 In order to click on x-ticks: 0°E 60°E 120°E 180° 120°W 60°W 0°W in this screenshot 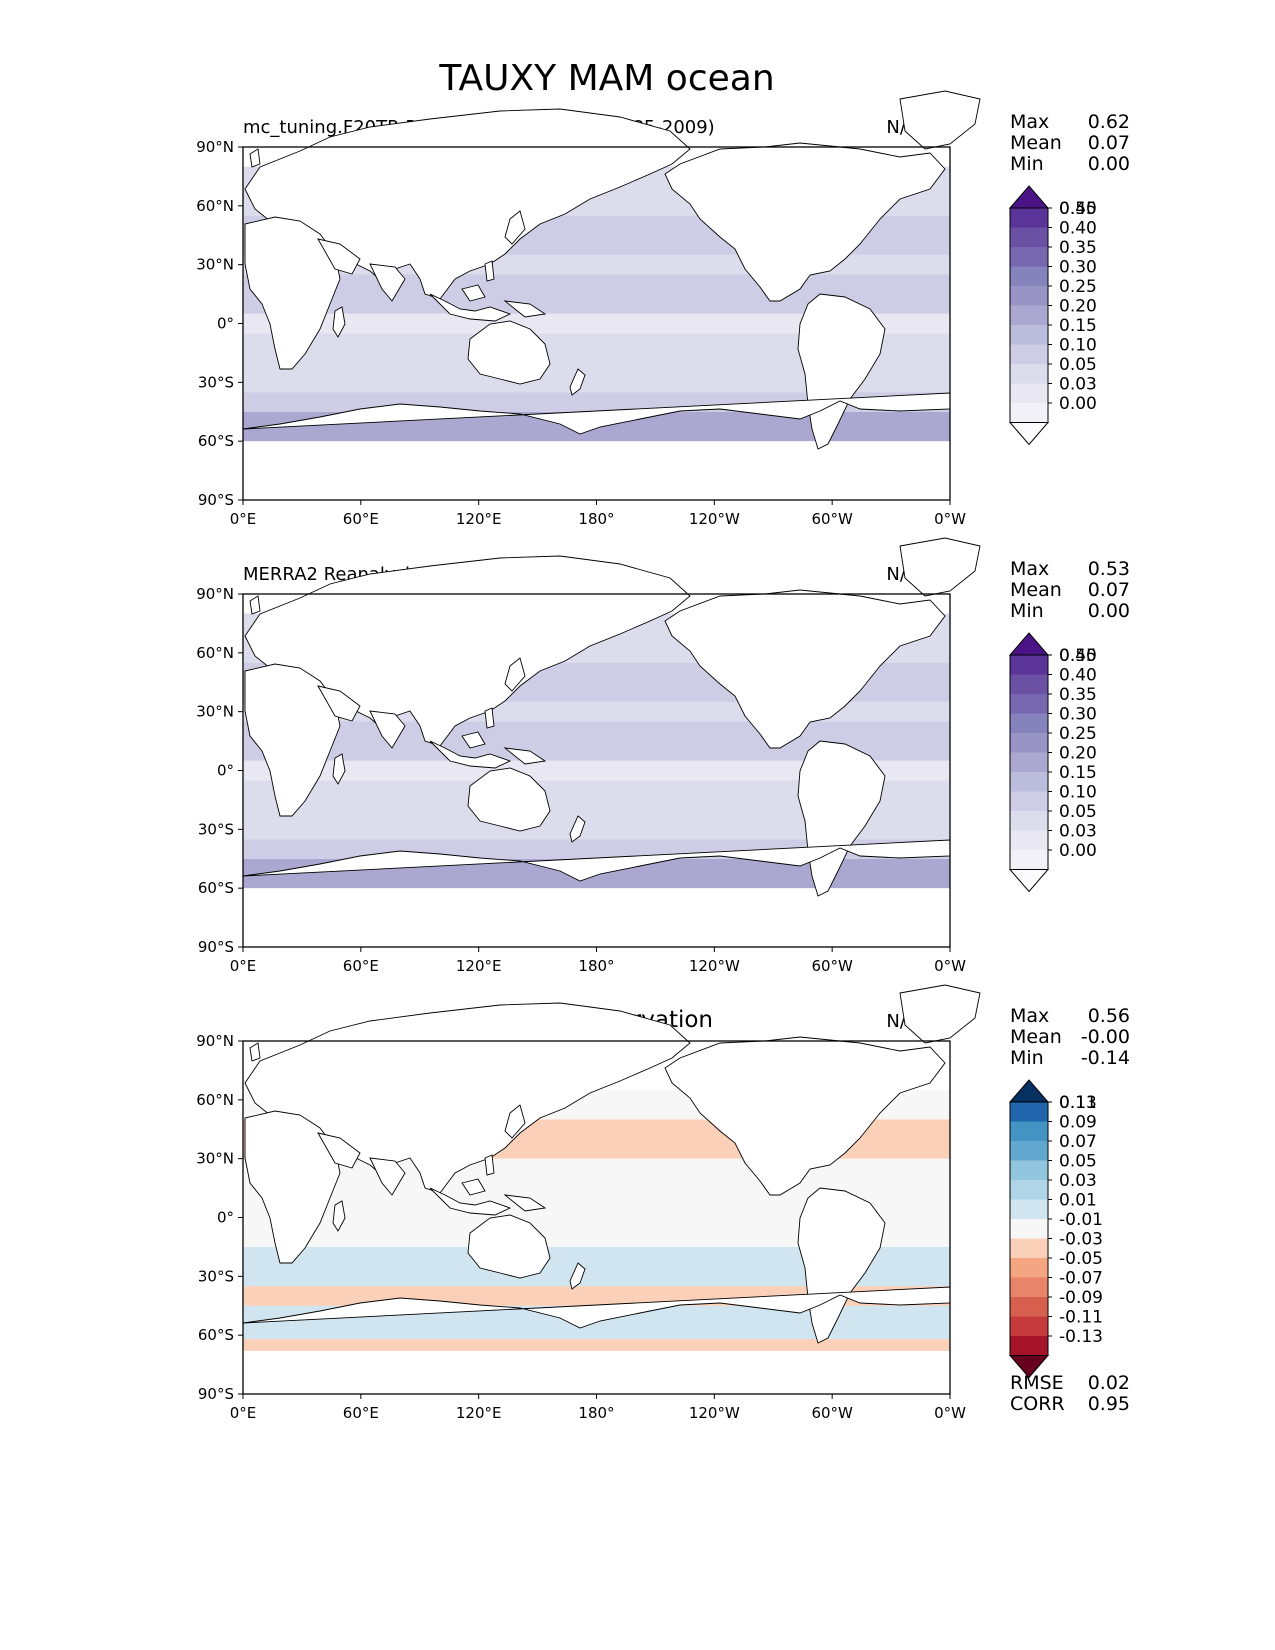, I will do `click(598, 514)`.